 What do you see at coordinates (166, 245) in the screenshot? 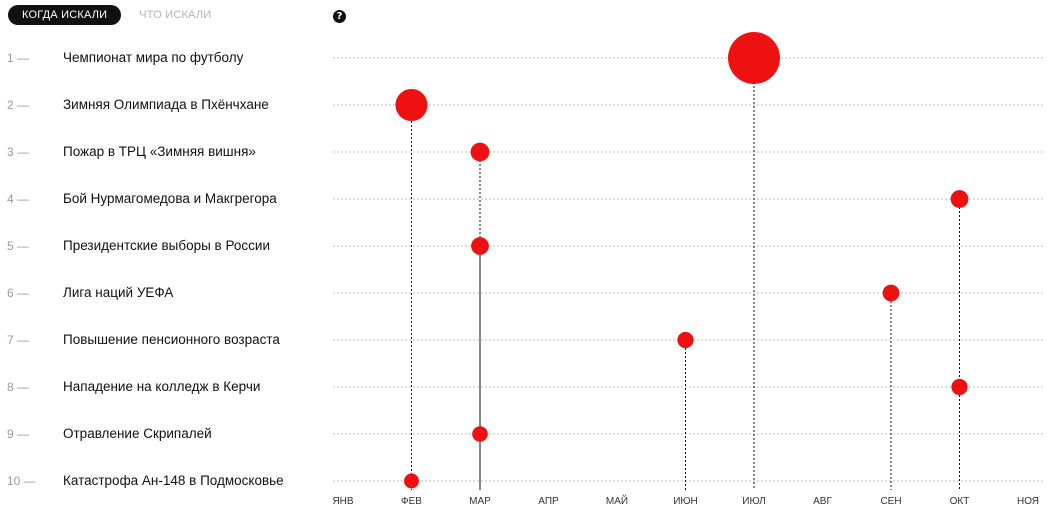
I see `query-label: Президентские выборы в России` at bounding box center [166, 245].